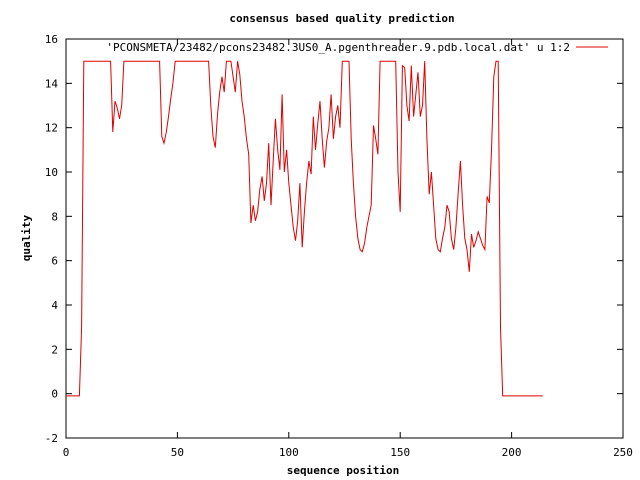  Describe the element at coordinates (51, 172) in the screenshot. I see `y-tick-label: 10` at that location.